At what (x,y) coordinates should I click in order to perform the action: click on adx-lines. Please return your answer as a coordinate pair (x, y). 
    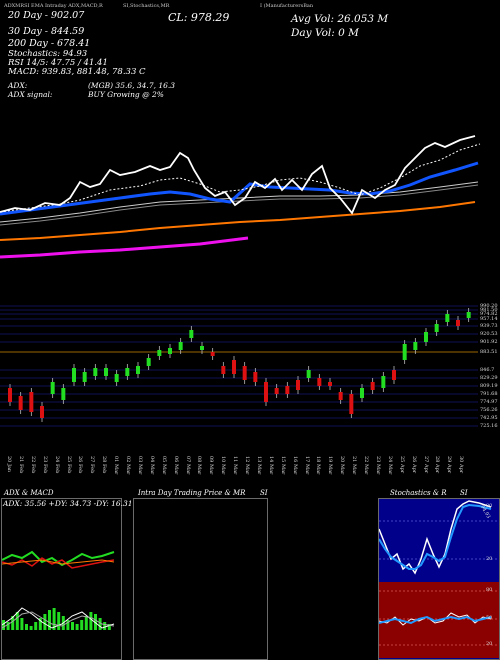
    Looking at the image, I should click on (58, 559).